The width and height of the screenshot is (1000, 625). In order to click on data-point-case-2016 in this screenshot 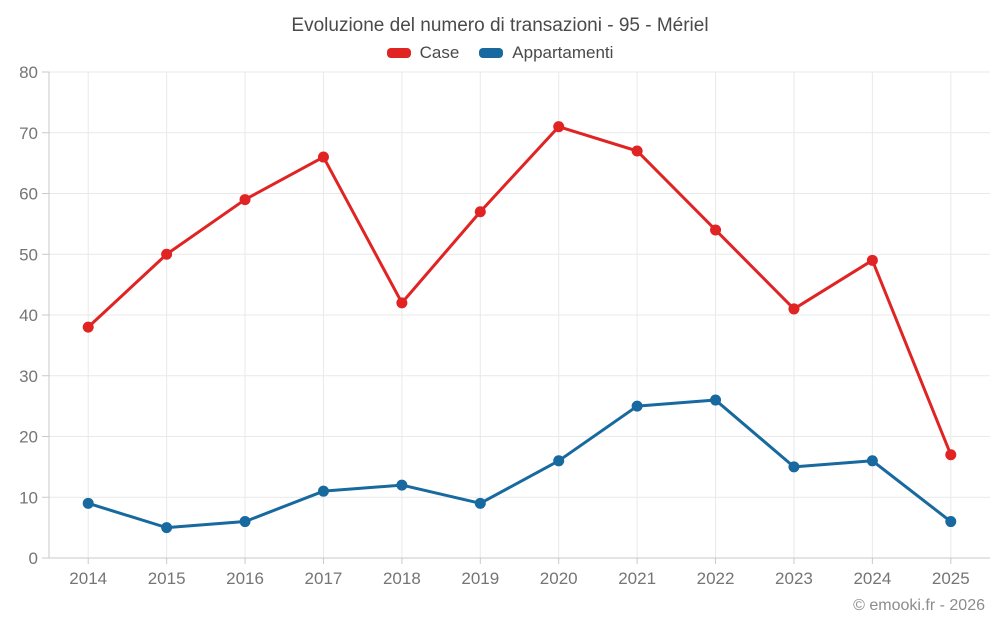, I will do `click(245, 200)`.